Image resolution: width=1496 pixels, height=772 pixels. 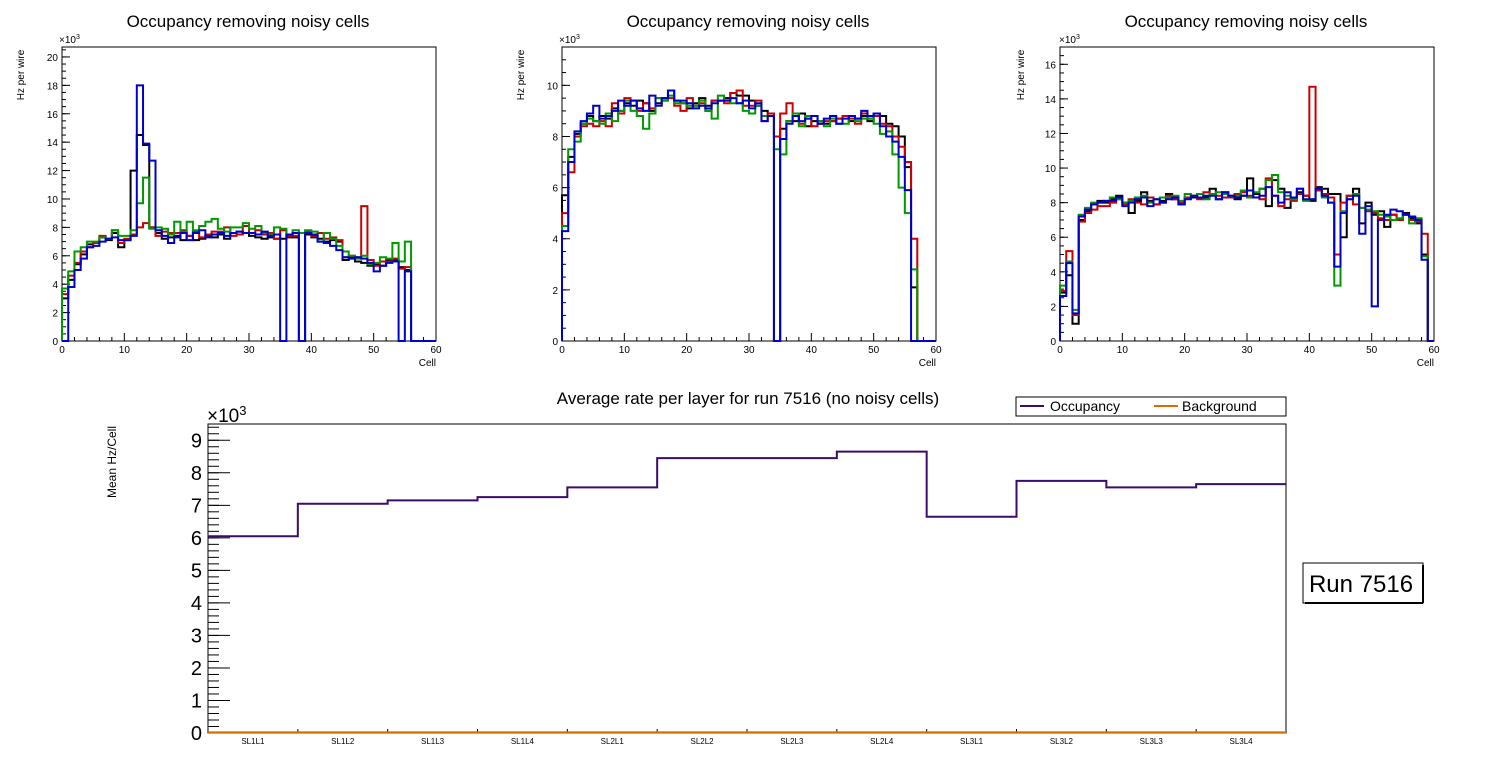 I want to click on y-tick-label: 12, so click(x=53, y=172).